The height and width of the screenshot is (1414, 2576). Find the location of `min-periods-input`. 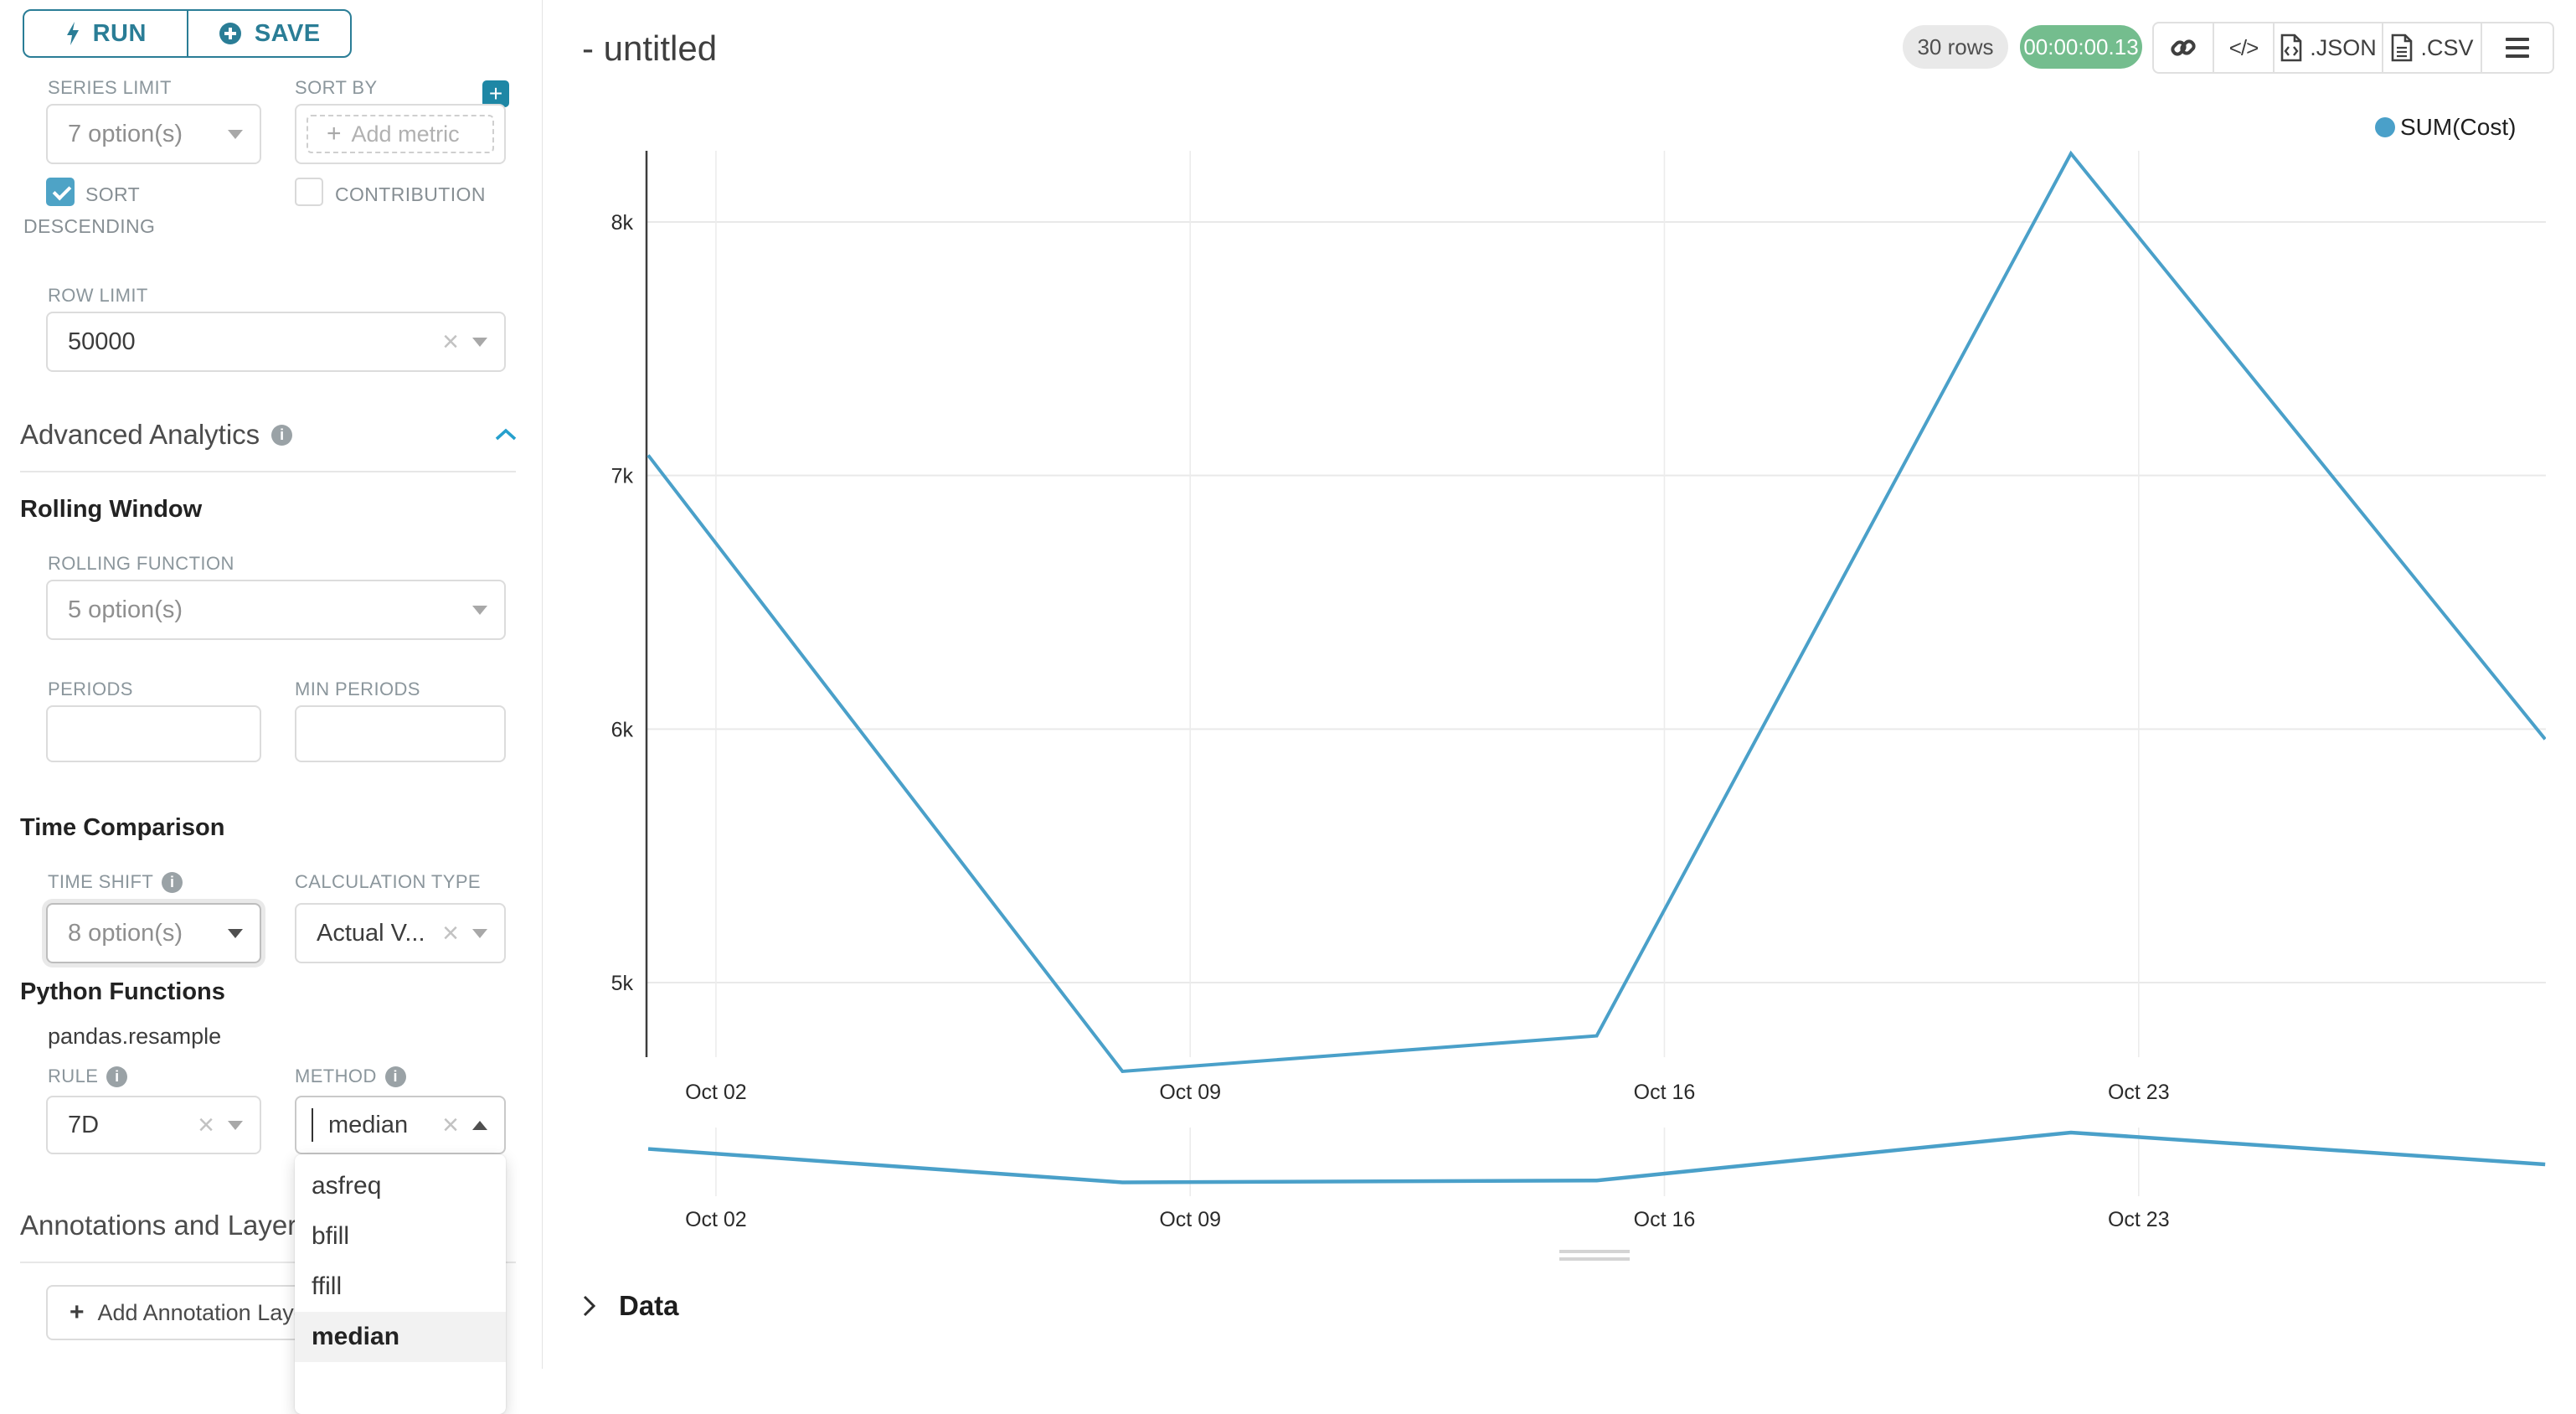

min-periods-input is located at coordinates (400, 733).